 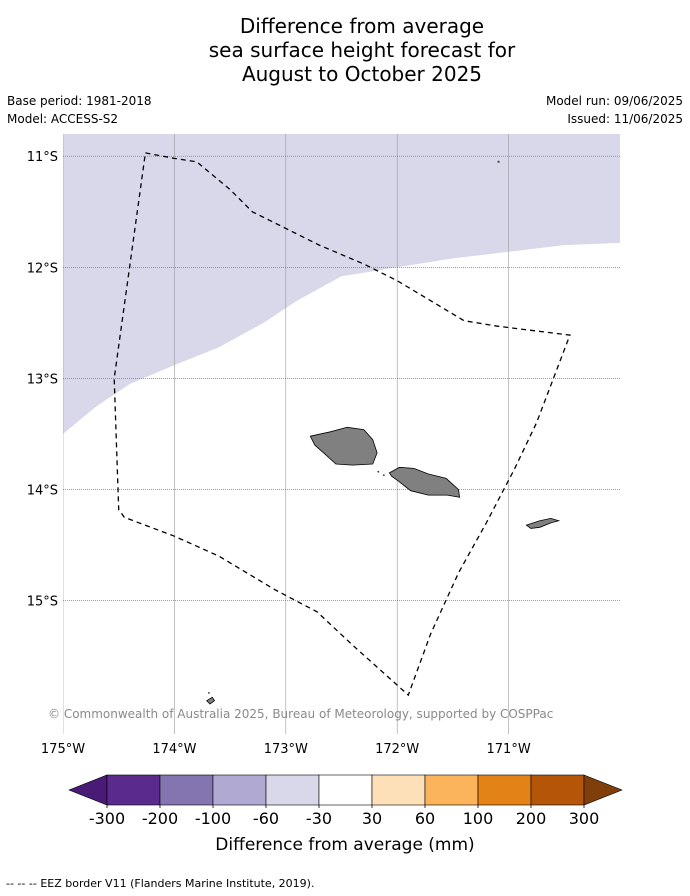 I want to click on title-line-3: August to October 2025, so click(x=362, y=74).